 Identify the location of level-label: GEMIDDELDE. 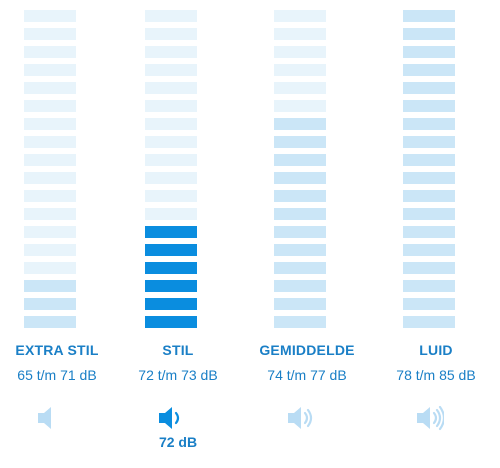
(307, 350).